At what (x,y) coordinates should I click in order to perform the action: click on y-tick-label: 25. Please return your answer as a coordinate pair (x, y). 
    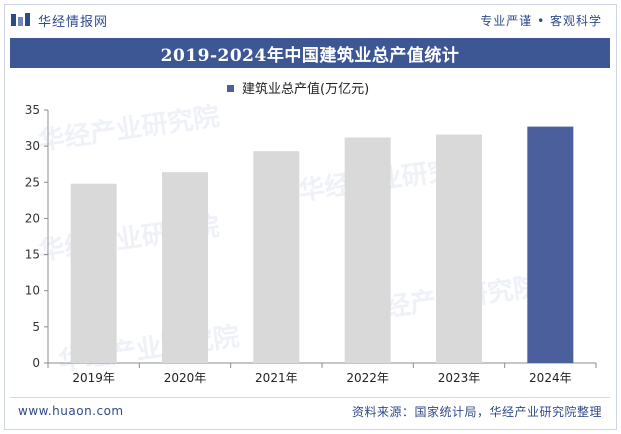
    Looking at the image, I should click on (32, 182).